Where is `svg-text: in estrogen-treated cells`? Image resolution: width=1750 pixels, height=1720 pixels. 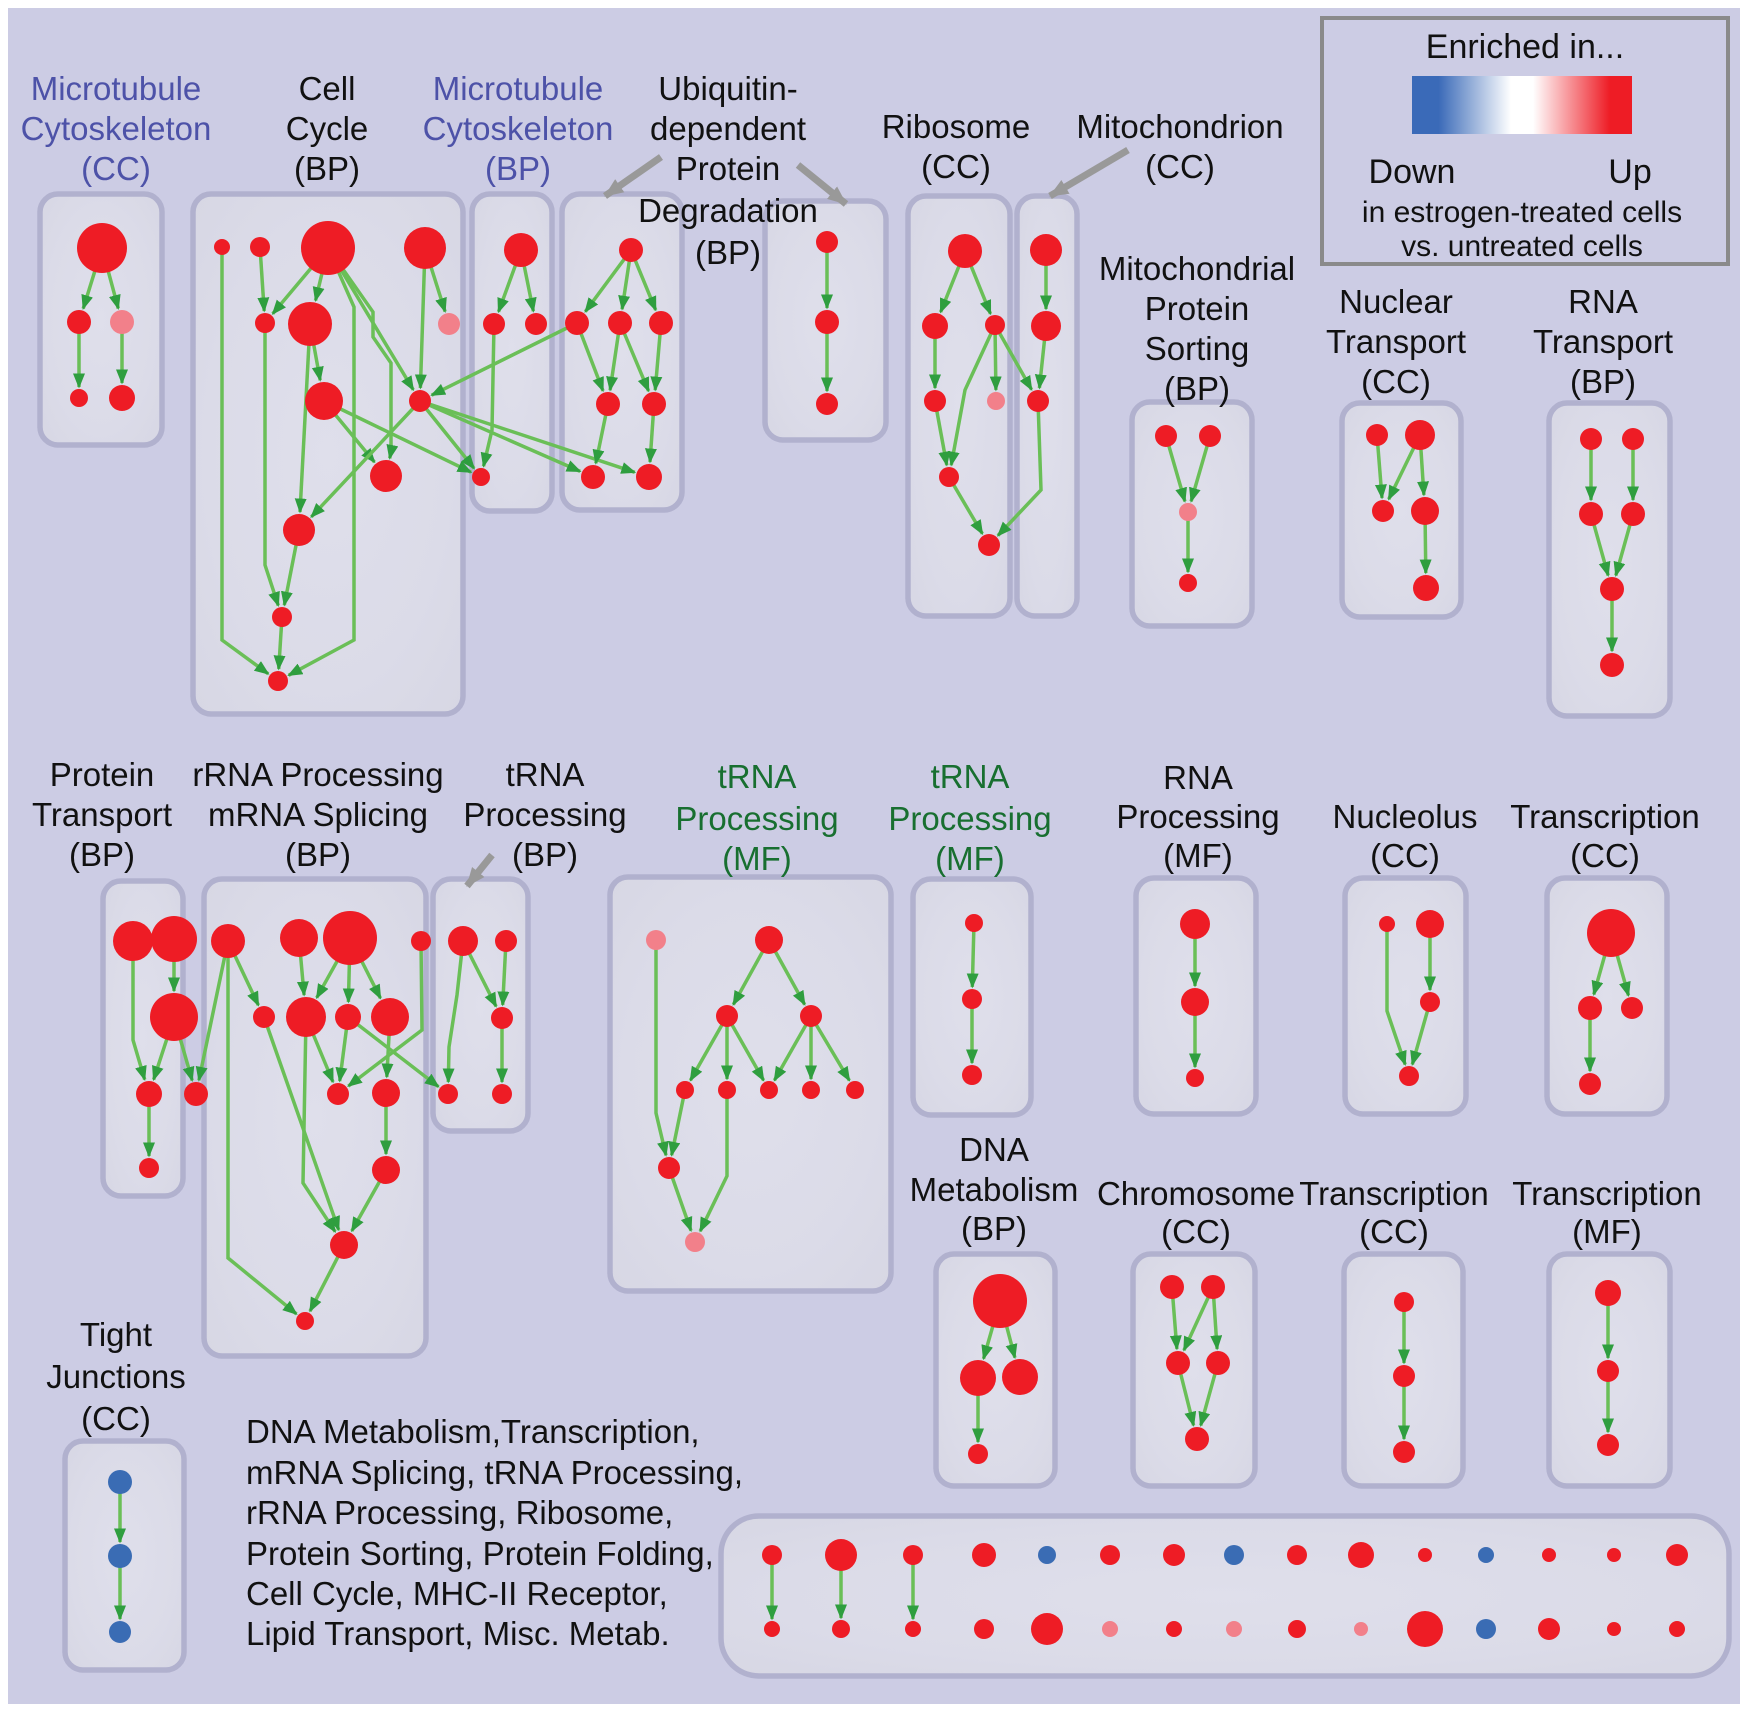 svg-text: in estrogen-treated cells is located at coordinates (1522, 212).